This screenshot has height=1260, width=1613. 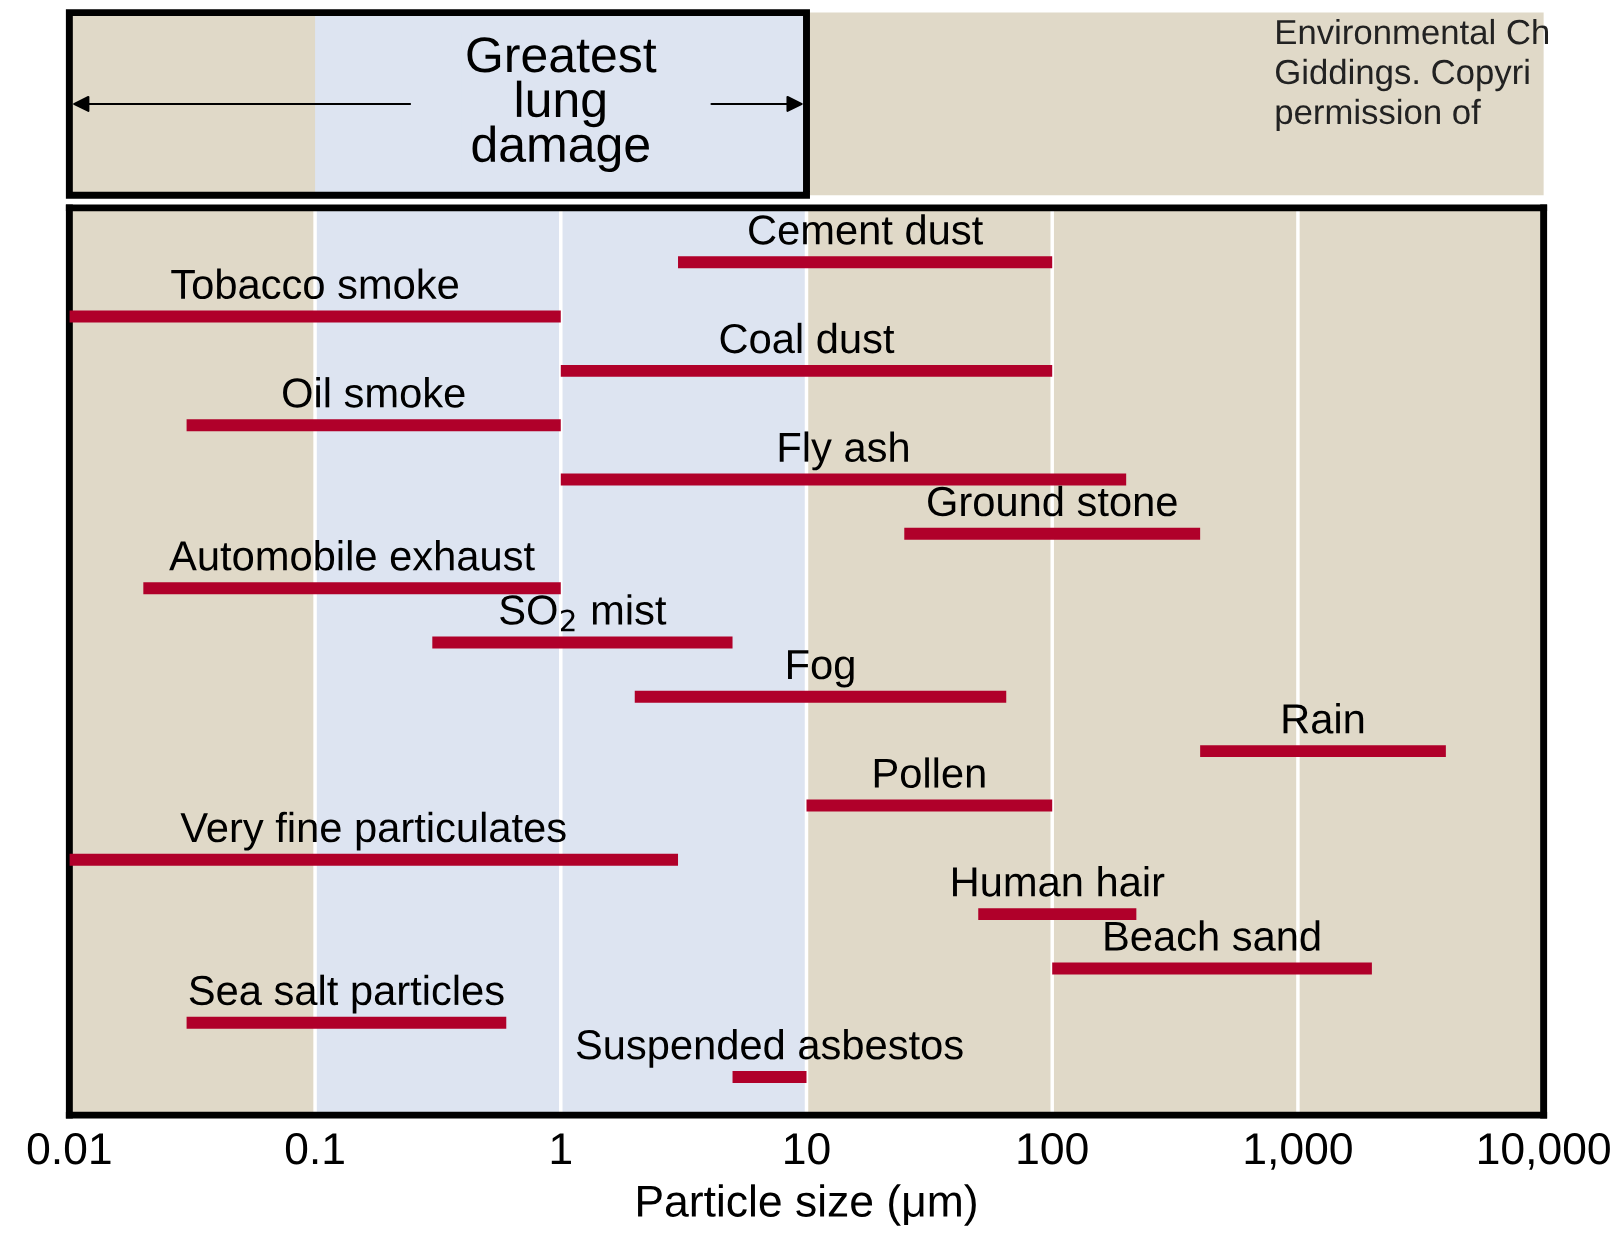 I want to click on x-tick-label: 1, so click(x=561, y=1148).